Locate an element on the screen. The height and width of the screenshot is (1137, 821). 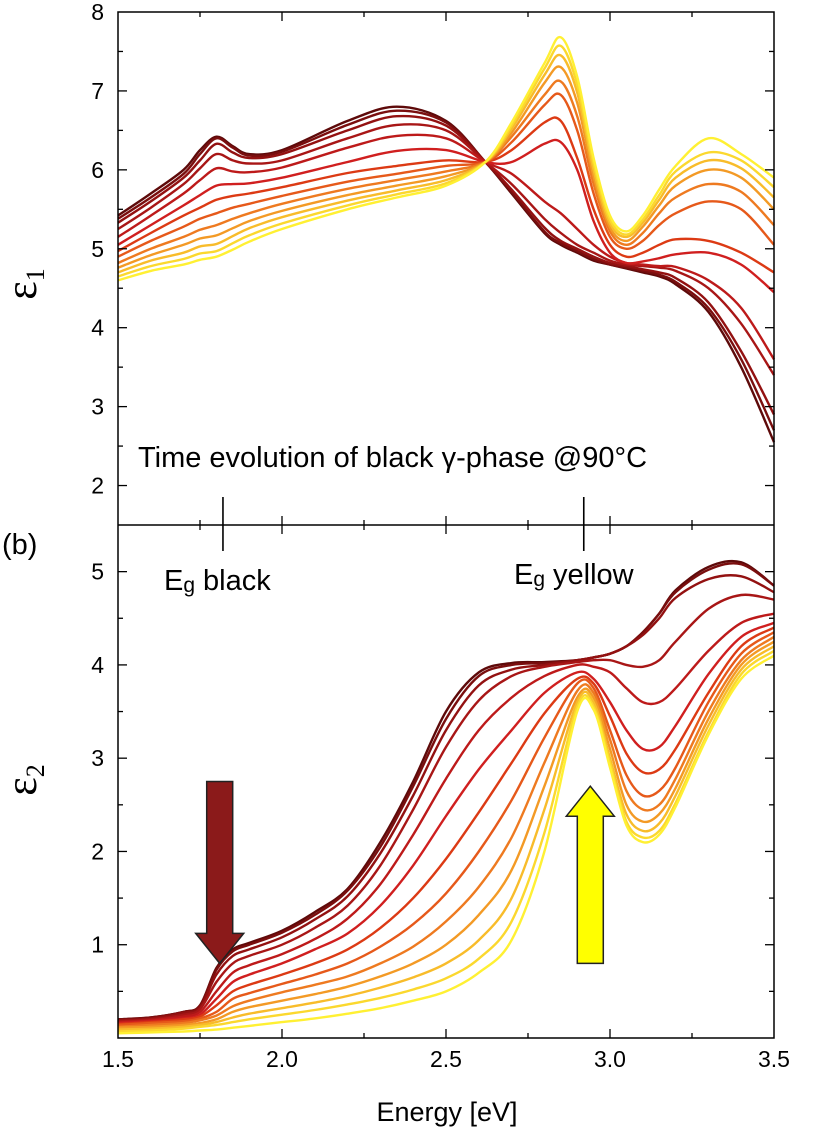
bottom-y-tick-label: 1 is located at coordinates (97, 945).